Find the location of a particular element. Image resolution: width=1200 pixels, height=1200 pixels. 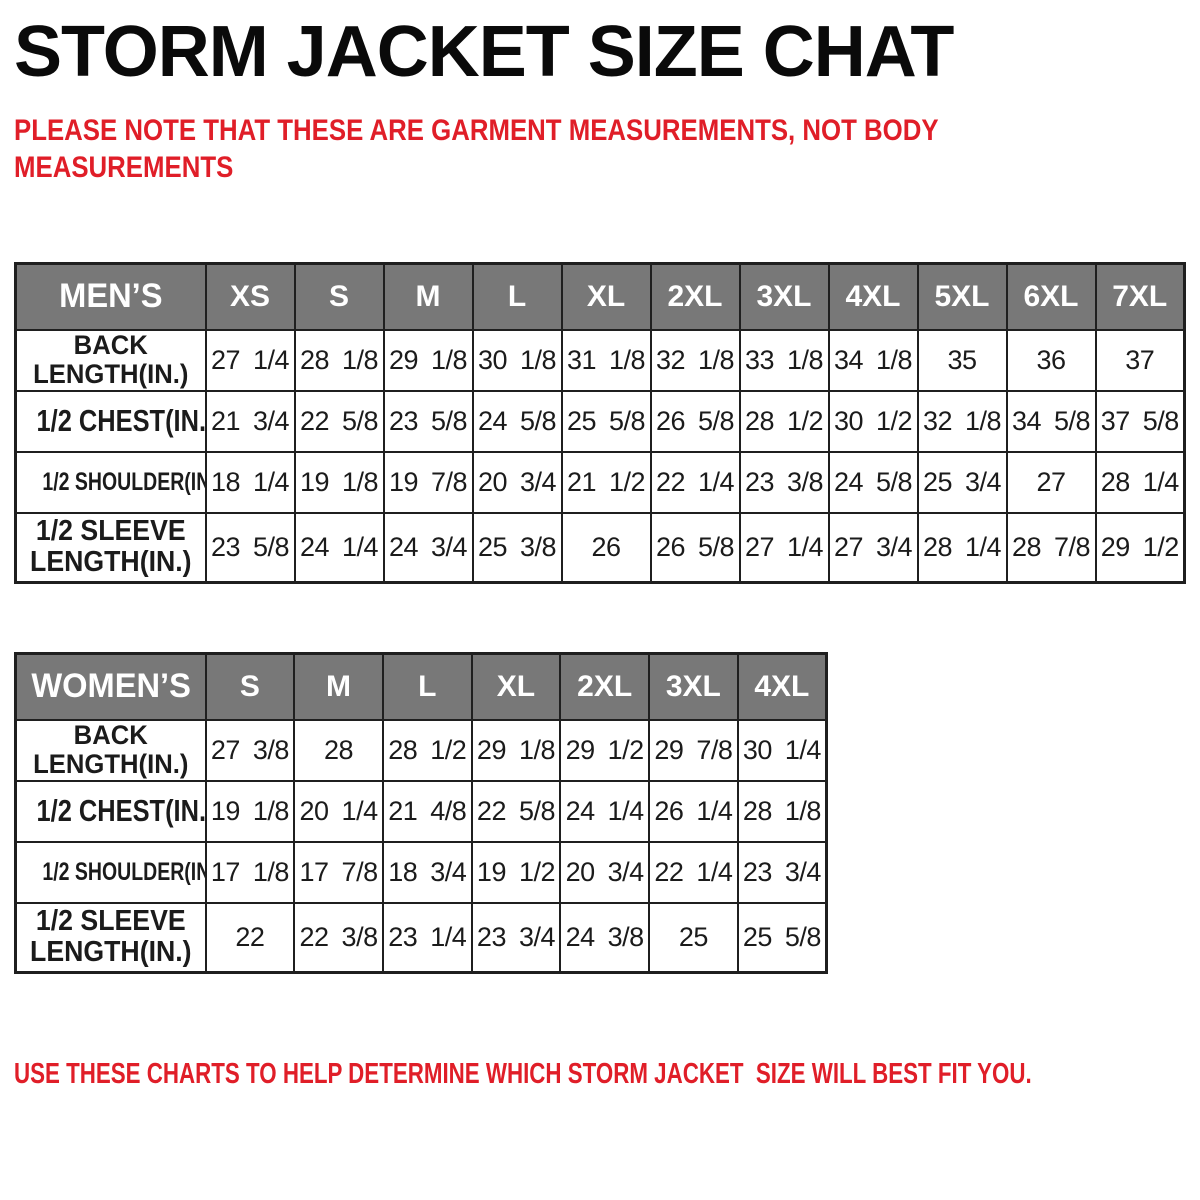

size-value-cell: 28 is located at coordinates (338, 750).